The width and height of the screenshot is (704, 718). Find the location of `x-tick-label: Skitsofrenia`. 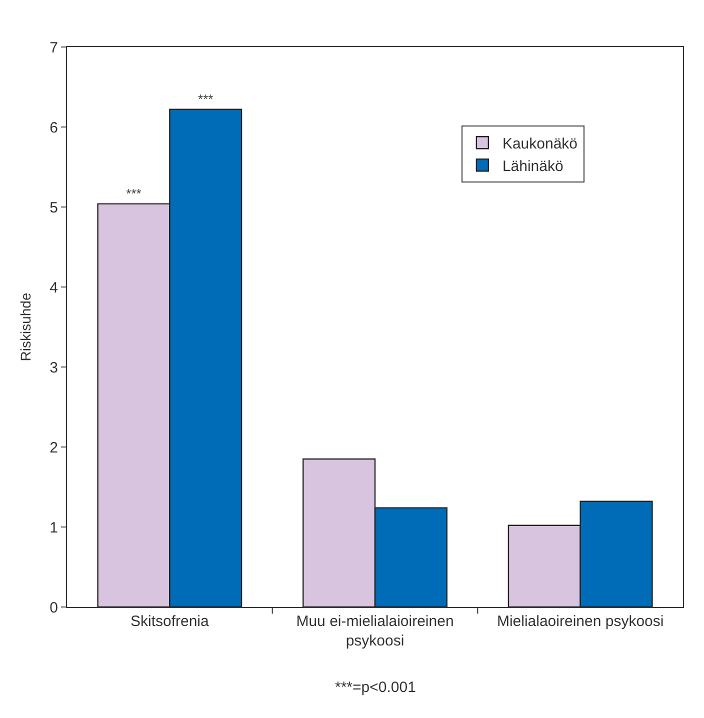

x-tick-label: Skitsofrenia is located at coordinates (170, 621).